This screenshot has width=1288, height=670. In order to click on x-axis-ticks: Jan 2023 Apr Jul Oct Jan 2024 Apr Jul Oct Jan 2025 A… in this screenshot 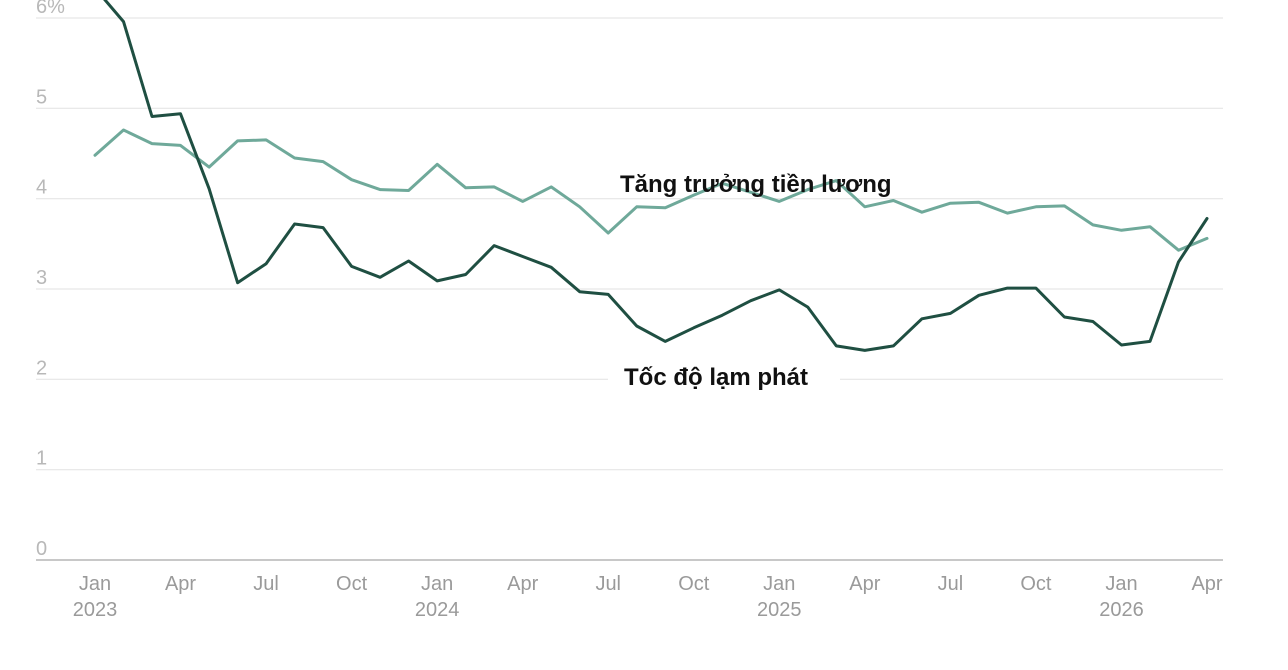, I will do `click(648, 597)`.